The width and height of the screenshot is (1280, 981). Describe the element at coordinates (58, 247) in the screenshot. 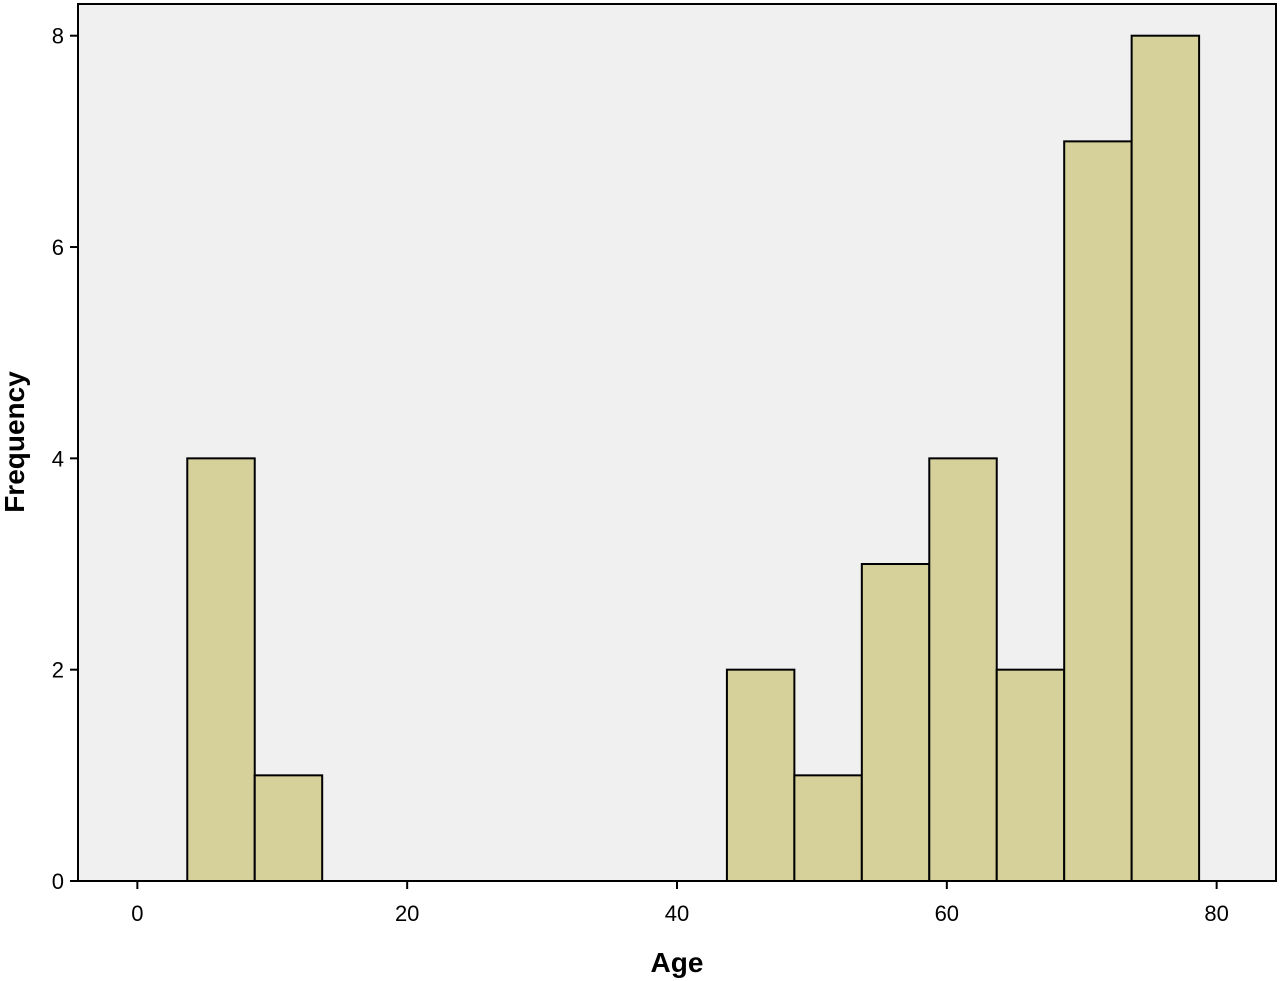

I see `y-tick-label-3: 6` at that location.